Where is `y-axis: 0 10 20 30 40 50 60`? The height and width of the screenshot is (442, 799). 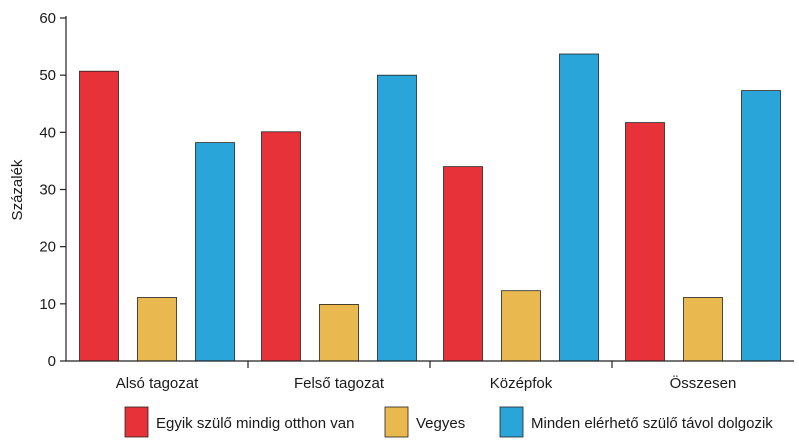
y-axis: 0 10 20 30 40 50 60 is located at coordinates (53, 190).